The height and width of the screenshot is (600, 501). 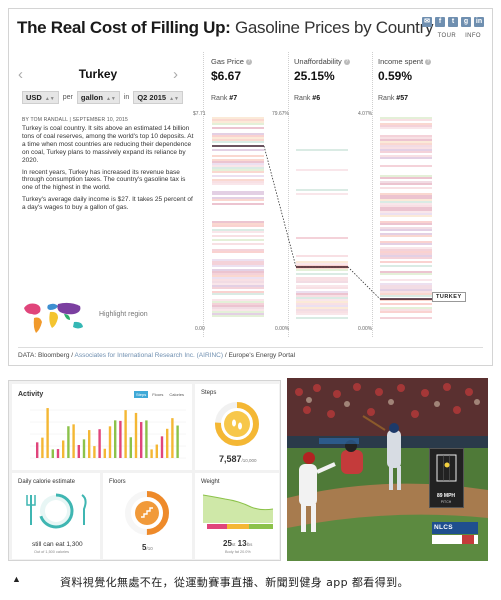 I want to click on email-icon: ✉, so click(x=427, y=22).